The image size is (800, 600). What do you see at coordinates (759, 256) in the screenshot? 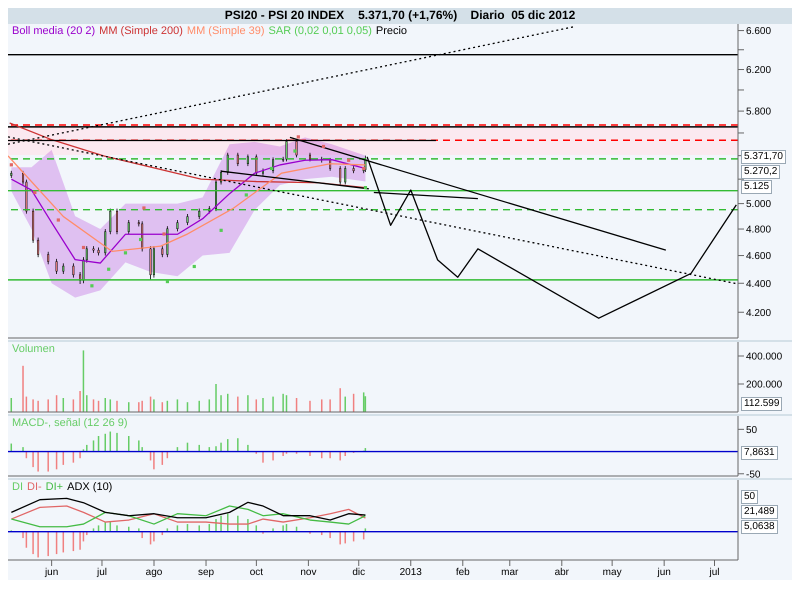
I see `y-tick-label: 4.600` at bounding box center [759, 256].